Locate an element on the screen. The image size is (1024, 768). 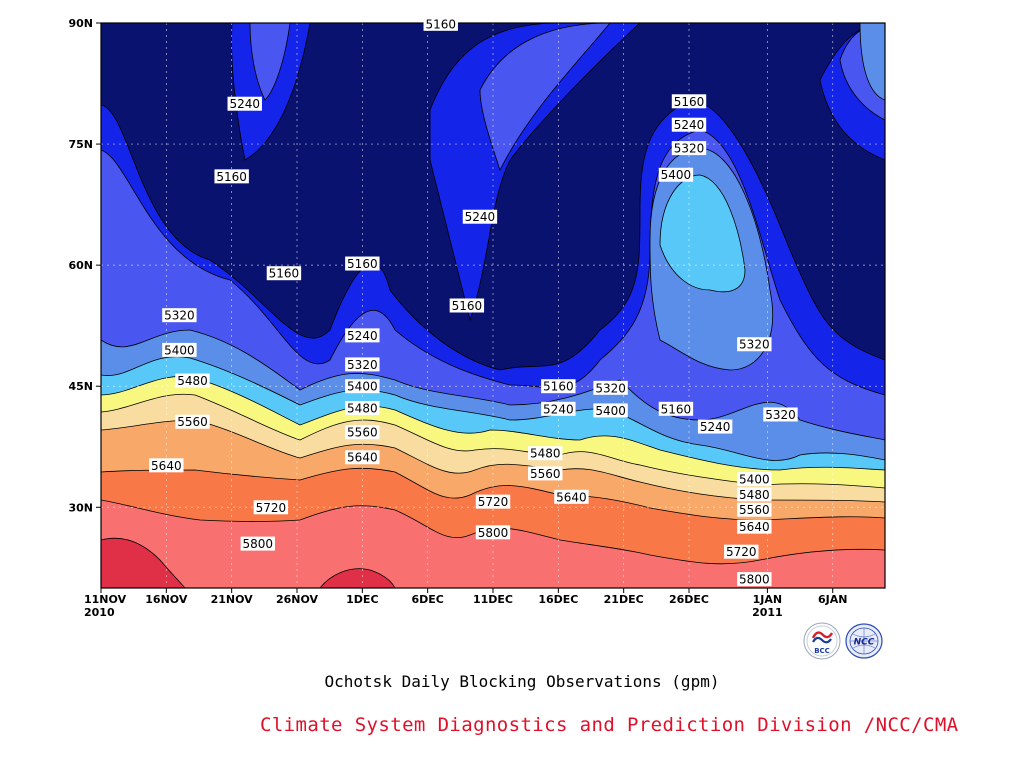
band-above-5800-mid is located at coordinates (357, 578).